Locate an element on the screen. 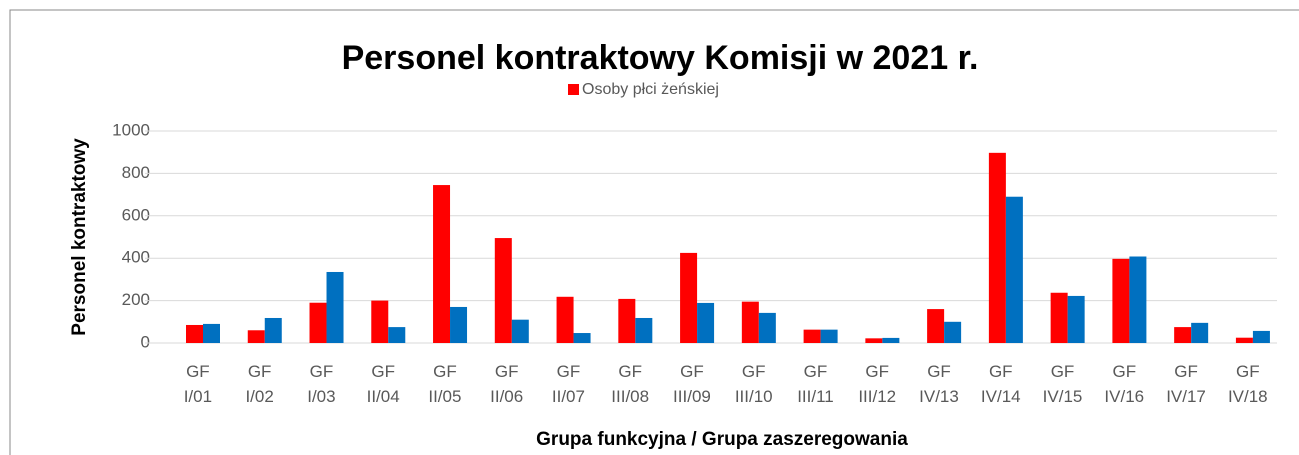 The height and width of the screenshot is (455, 1299). x-tick-label: GF III/08 is located at coordinates (630, 384).